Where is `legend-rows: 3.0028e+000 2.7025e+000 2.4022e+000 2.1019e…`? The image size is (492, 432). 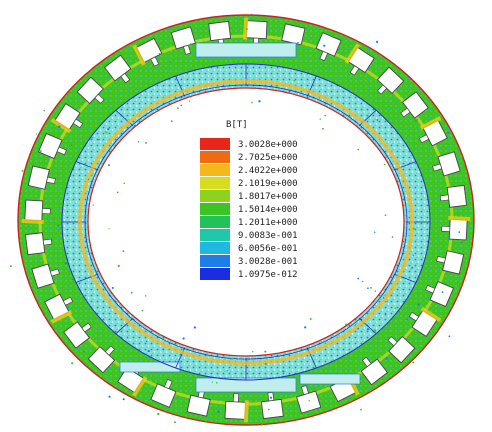
legend-rows: 3.0028e+000 2.7025e+000 2.4022e+000 2.1019e… is located at coordinates (249, 209).